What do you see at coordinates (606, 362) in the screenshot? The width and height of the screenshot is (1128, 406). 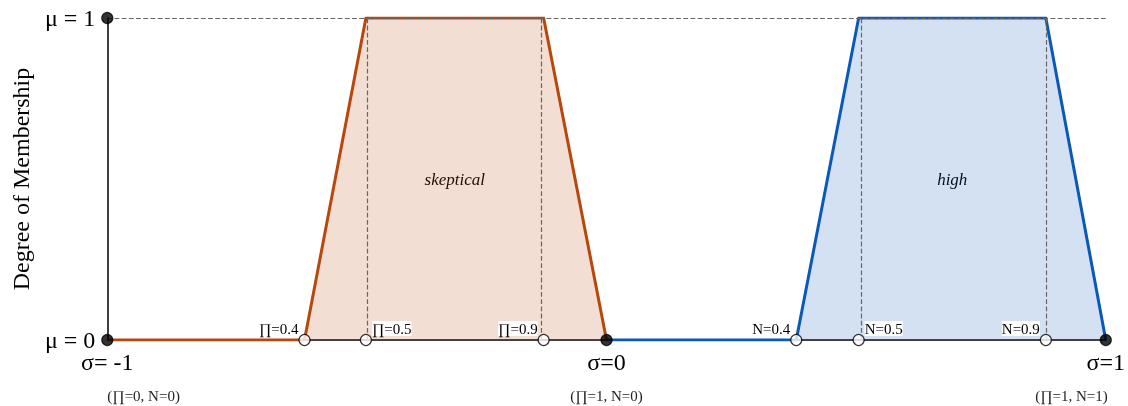 I see `x-tick-label: σ=0` at bounding box center [606, 362].